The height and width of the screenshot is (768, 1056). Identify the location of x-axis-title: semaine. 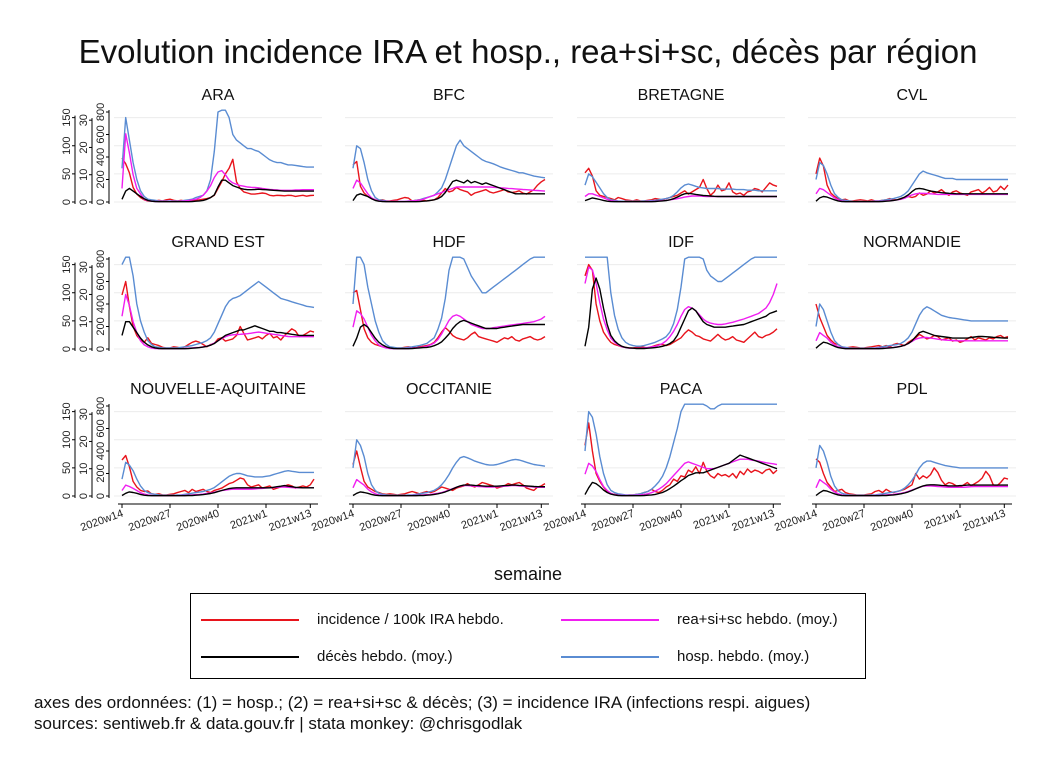
(528, 574).